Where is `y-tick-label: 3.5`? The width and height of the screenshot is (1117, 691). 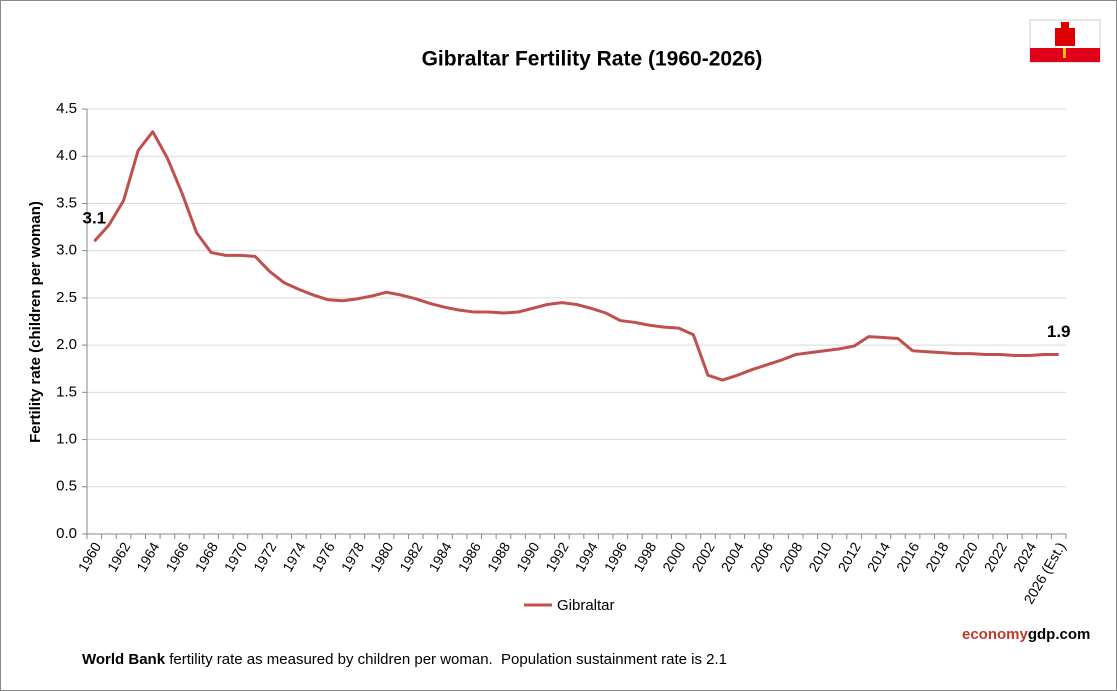
y-tick-label: 3.5 is located at coordinates (66, 202).